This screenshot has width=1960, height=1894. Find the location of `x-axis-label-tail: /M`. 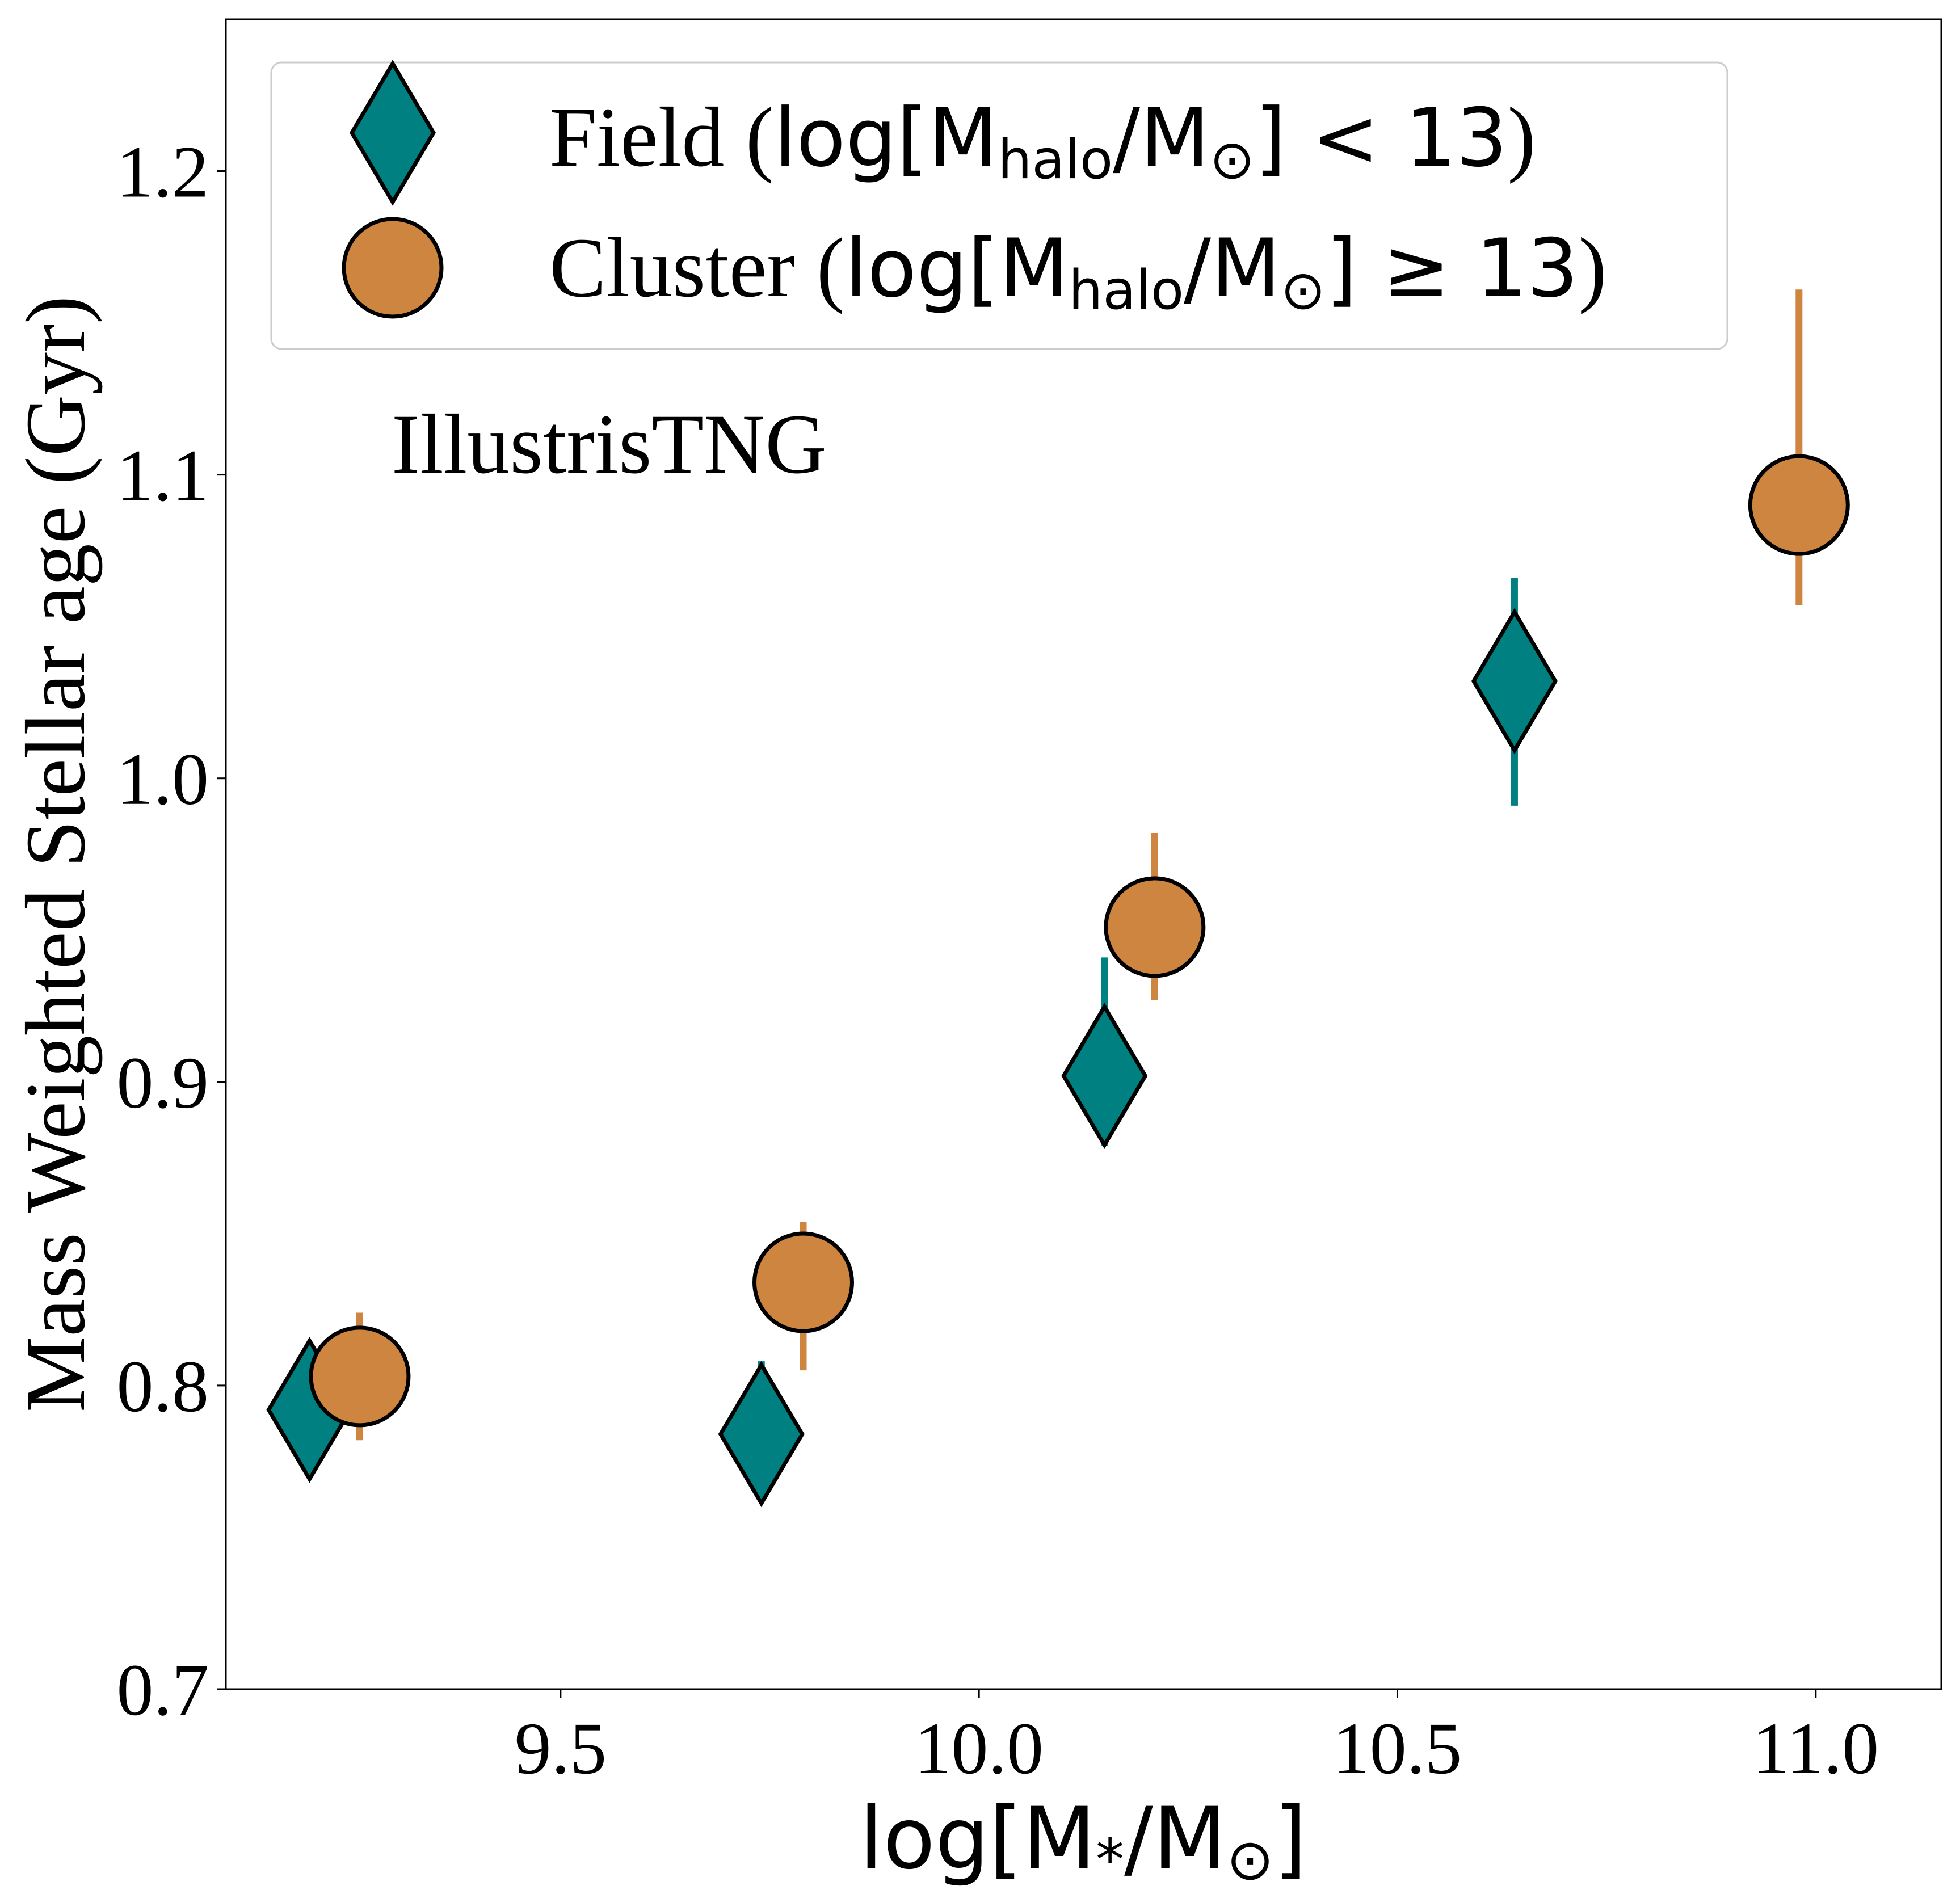

x-axis-label-tail: /M is located at coordinates (1175, 1839).